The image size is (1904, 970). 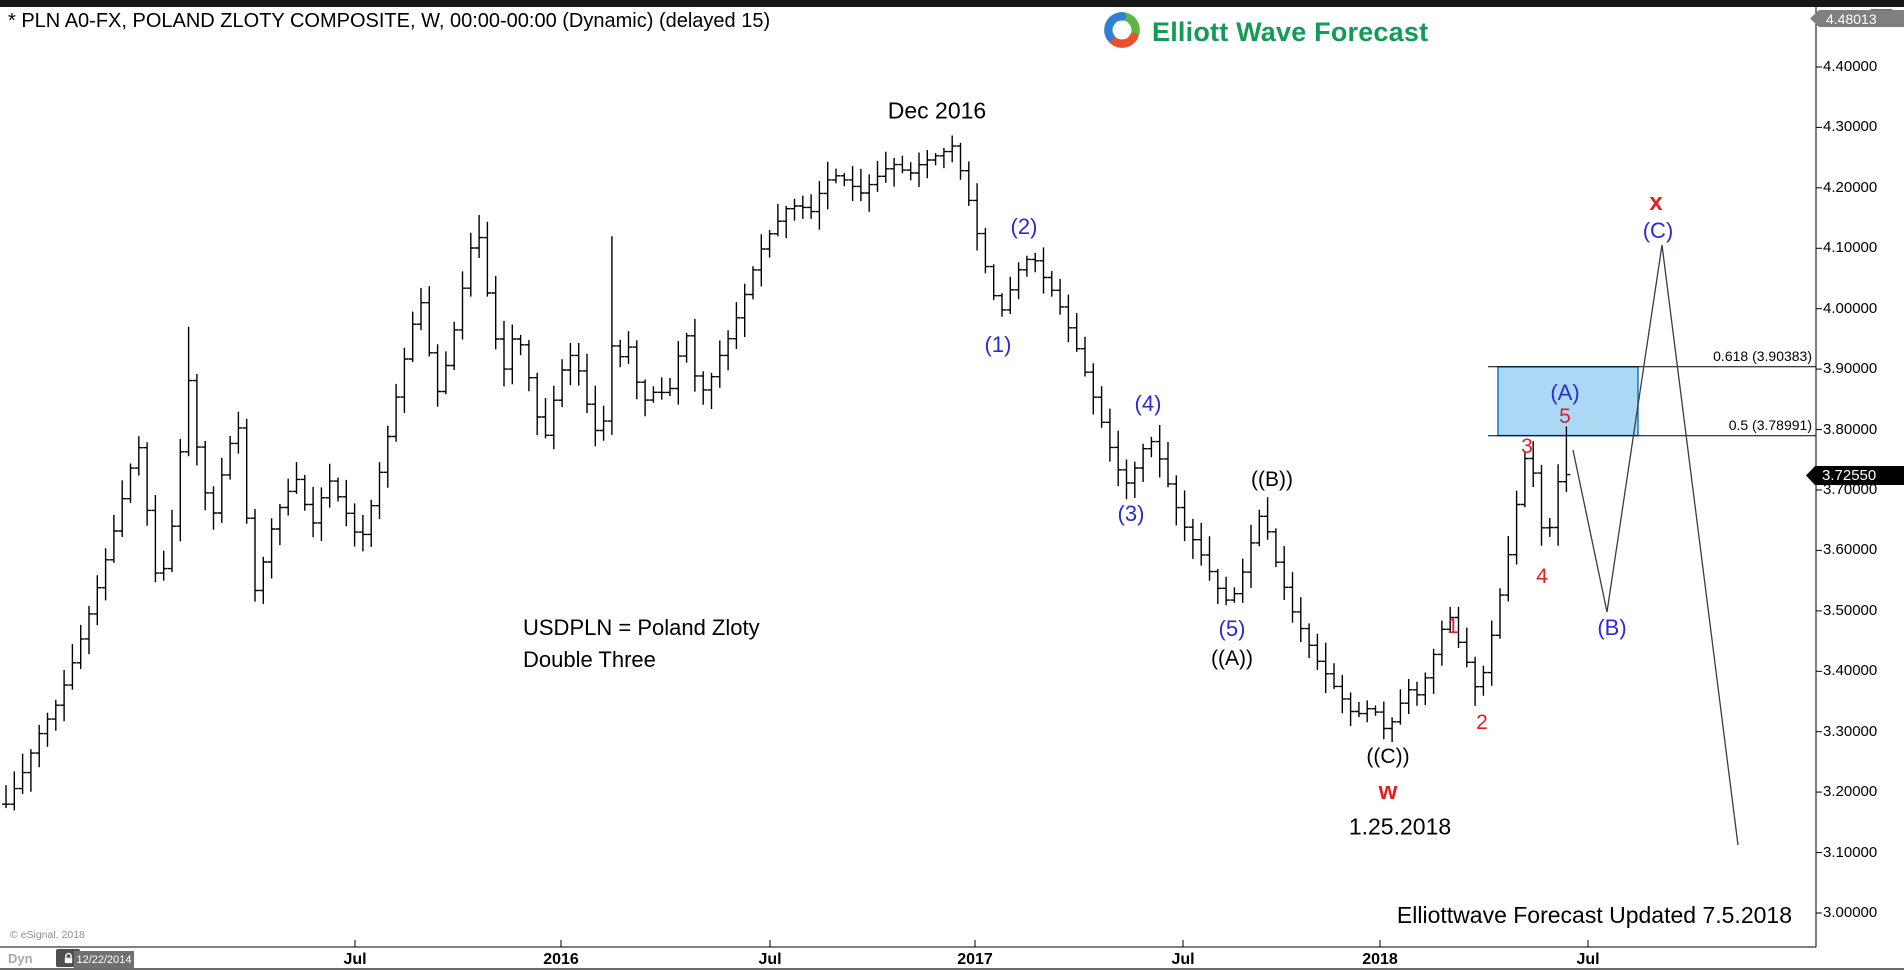 What do you see at coordinates (1850, 792) in the screenshot?
I see `price-axis-label: 3.20000` at bounding box center [1850, 792].